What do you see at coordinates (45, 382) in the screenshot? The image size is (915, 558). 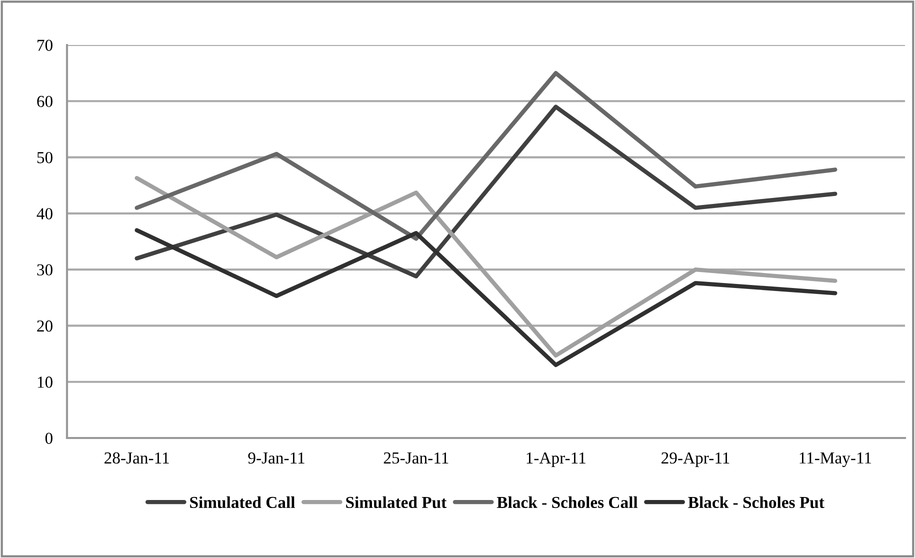 I see `y-tick-label: 10` at bounding box center [45, 382].